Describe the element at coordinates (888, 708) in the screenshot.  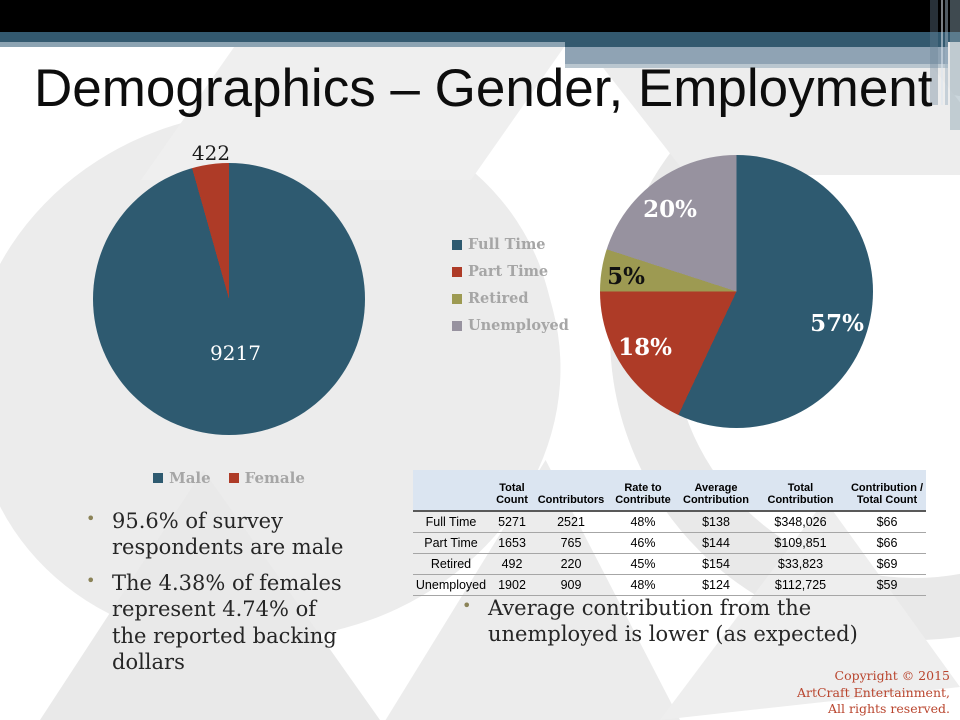
I see `copyright-line: All rights reserved.` at that location.